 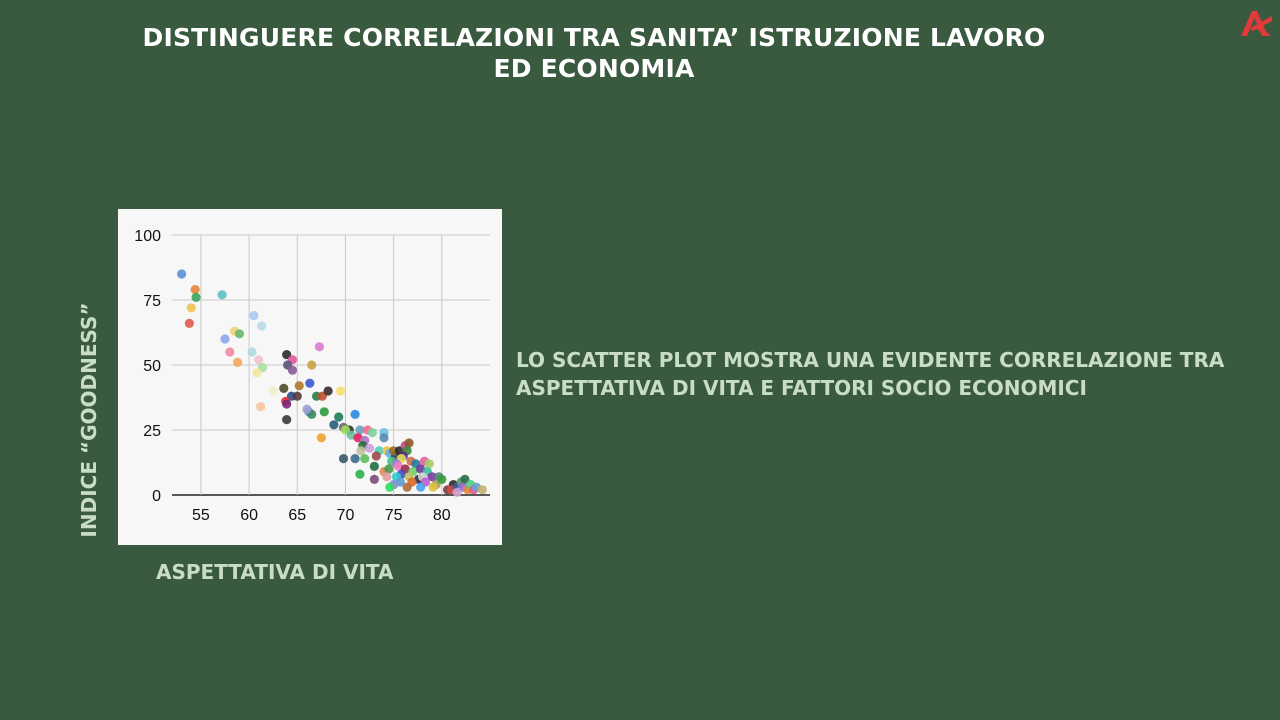 What do you see at coordinates (152, 431) in the screenshot?
I see `y-tick-label: 25` at bounding box center [152, 431].